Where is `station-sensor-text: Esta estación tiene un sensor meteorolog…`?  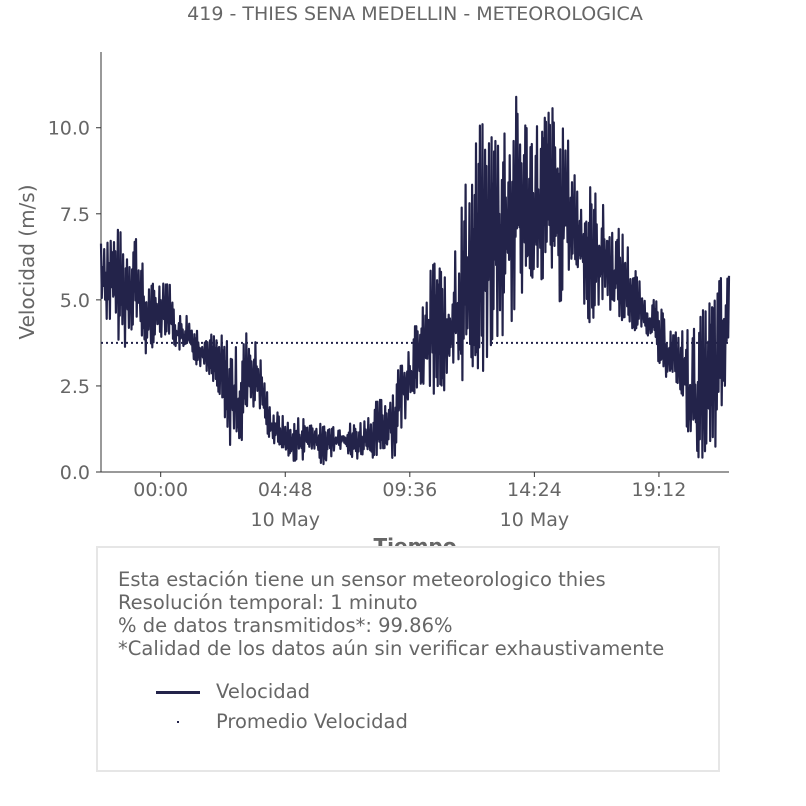
station-sensor-text: Esta estación tiene un sensor meteorolog… is located at coordinates (362, 579).